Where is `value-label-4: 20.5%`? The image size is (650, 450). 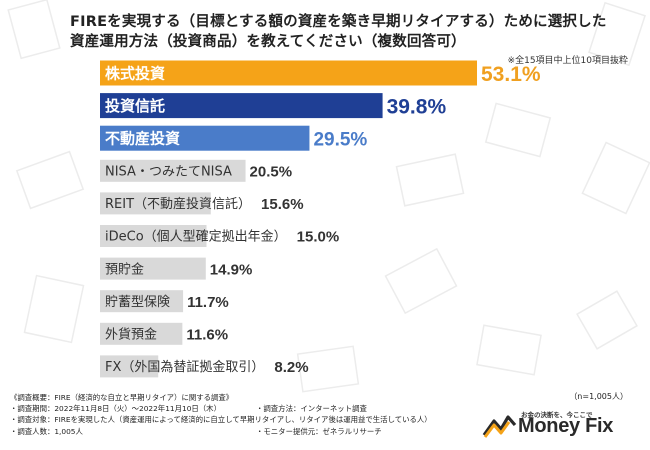
value-label-4: 20.5% is located at coordinates (271, 172).